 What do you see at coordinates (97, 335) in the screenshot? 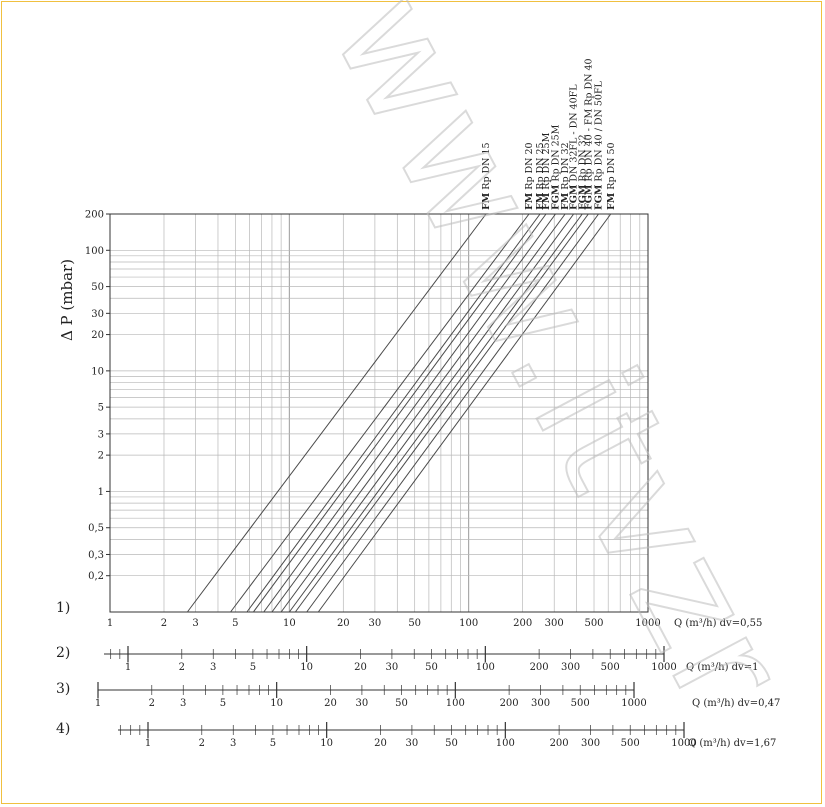
I see `y-tick-label: 20` at bounding box center [97, 335].